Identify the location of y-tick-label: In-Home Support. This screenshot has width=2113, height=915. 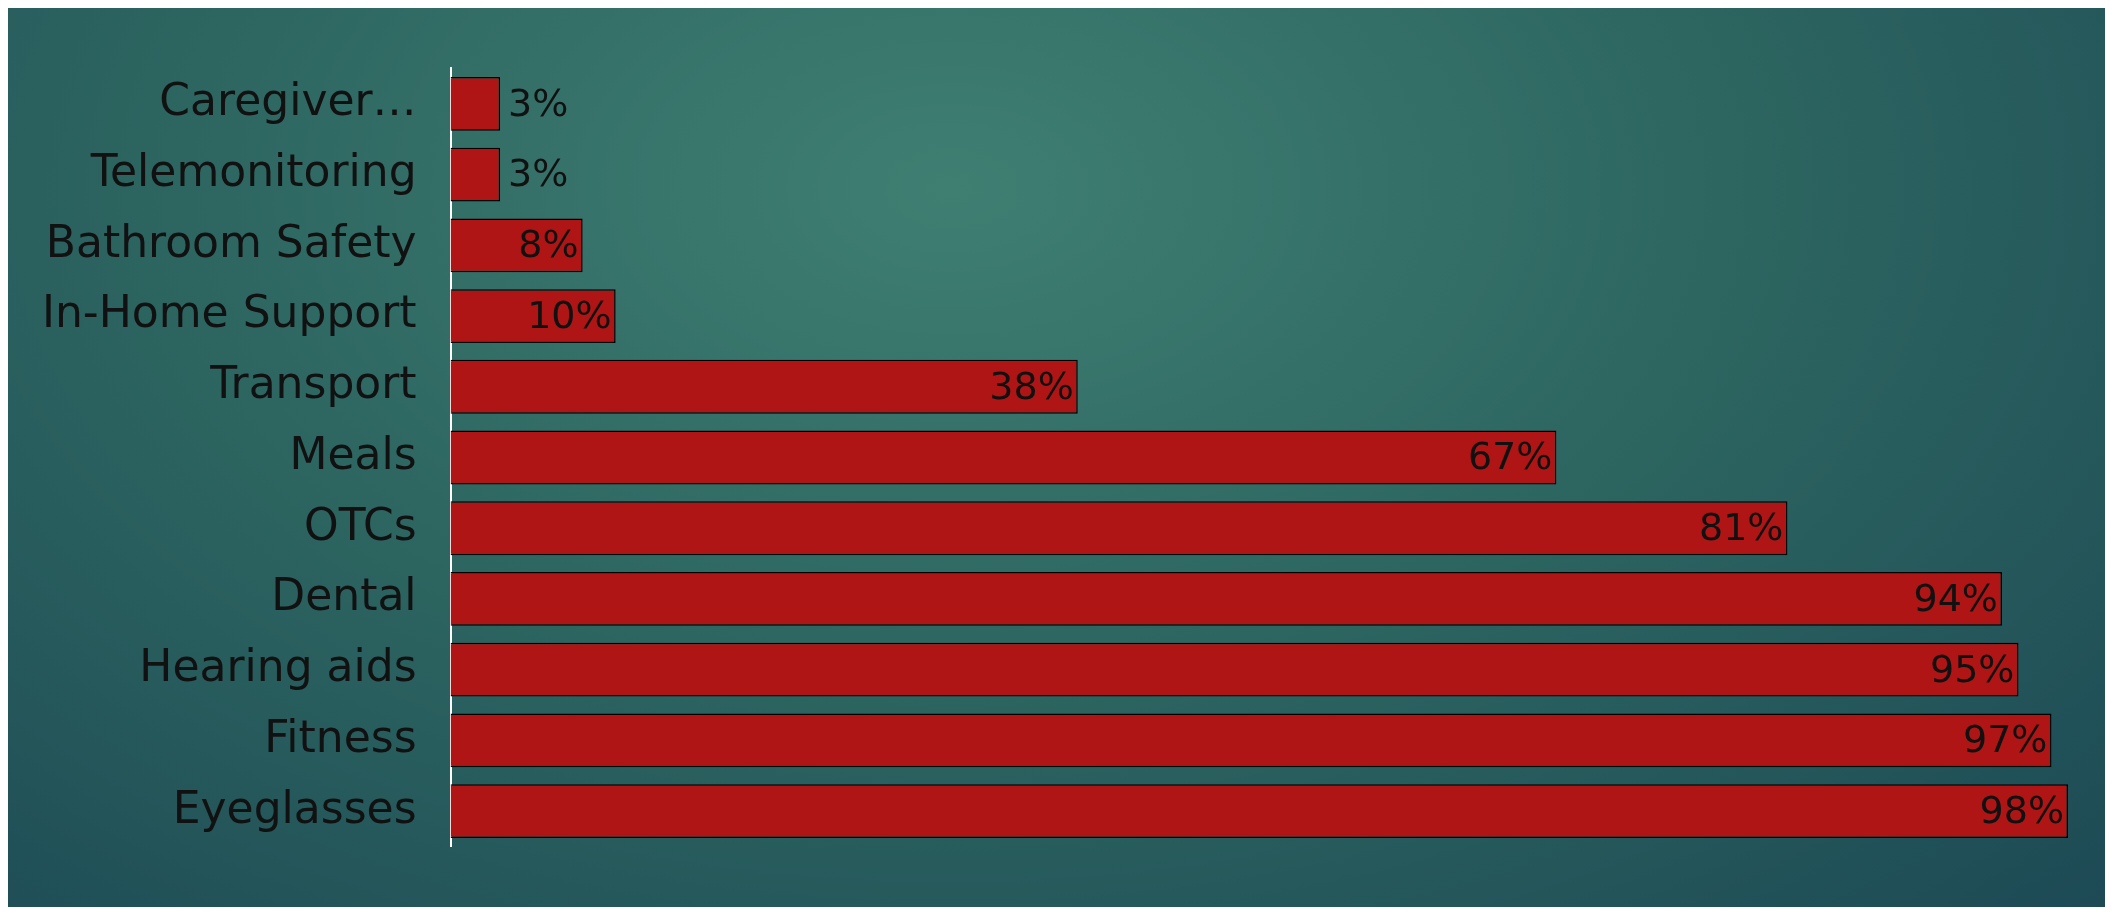
(229, 312).